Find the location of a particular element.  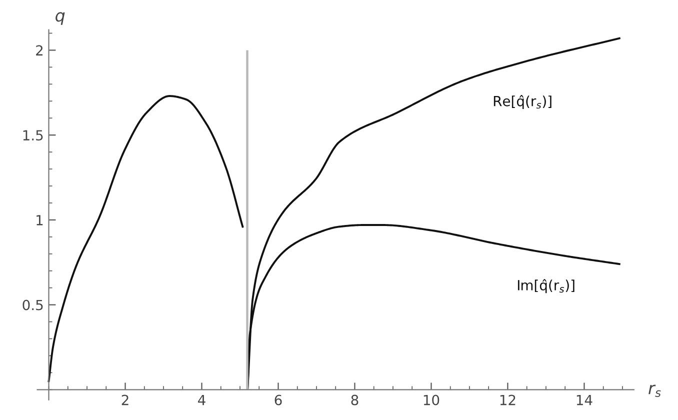

x-tick-label: 6 is located at coordinates (278, 400).